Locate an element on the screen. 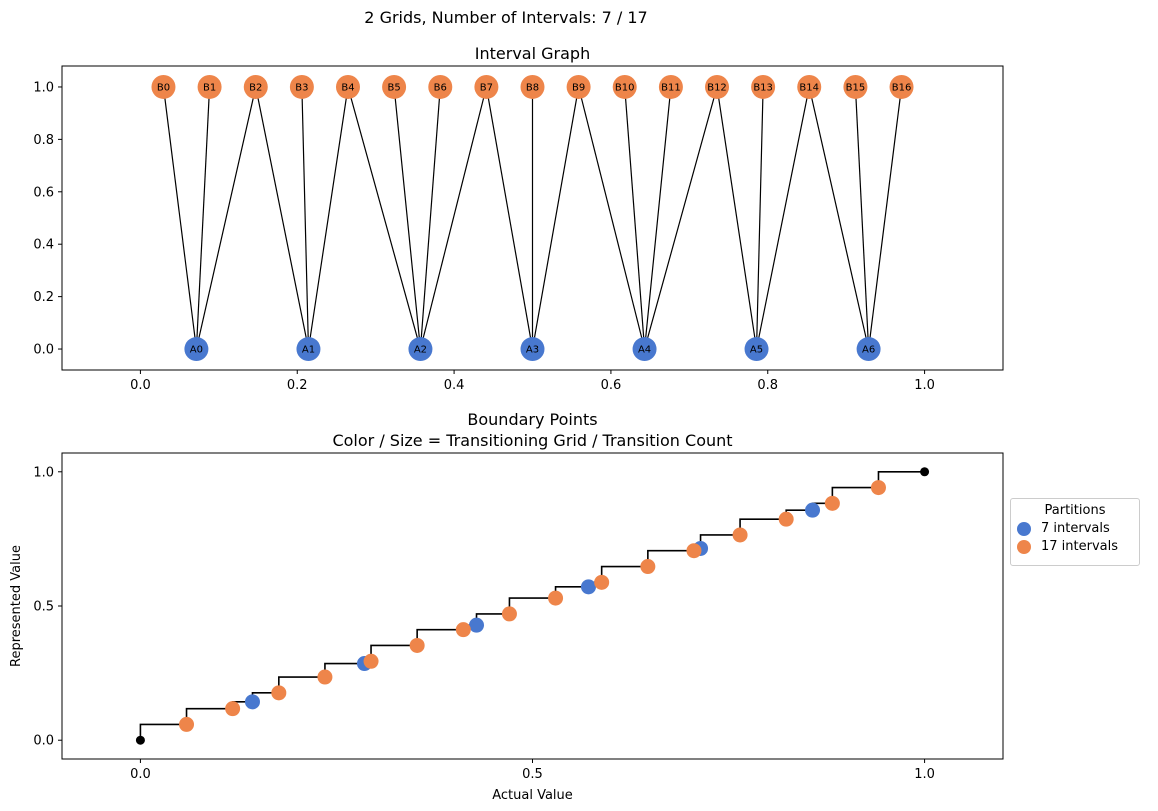 This screenshot has height=811, width=1158. y-tick-label: 0.8 is located at coordinates (43, 140).